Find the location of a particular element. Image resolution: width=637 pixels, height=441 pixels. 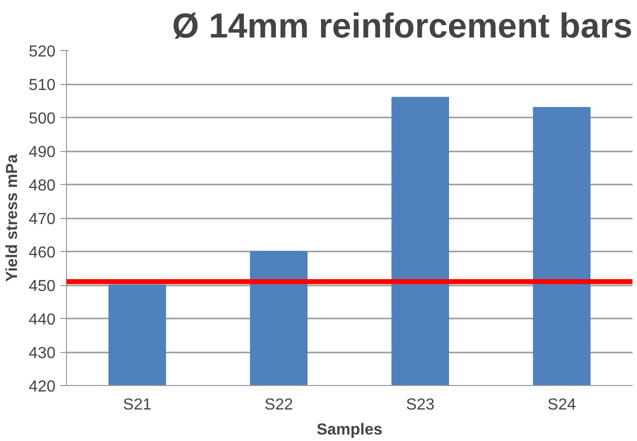

y-tick-label: 500 is located at coordinates (42, 119).